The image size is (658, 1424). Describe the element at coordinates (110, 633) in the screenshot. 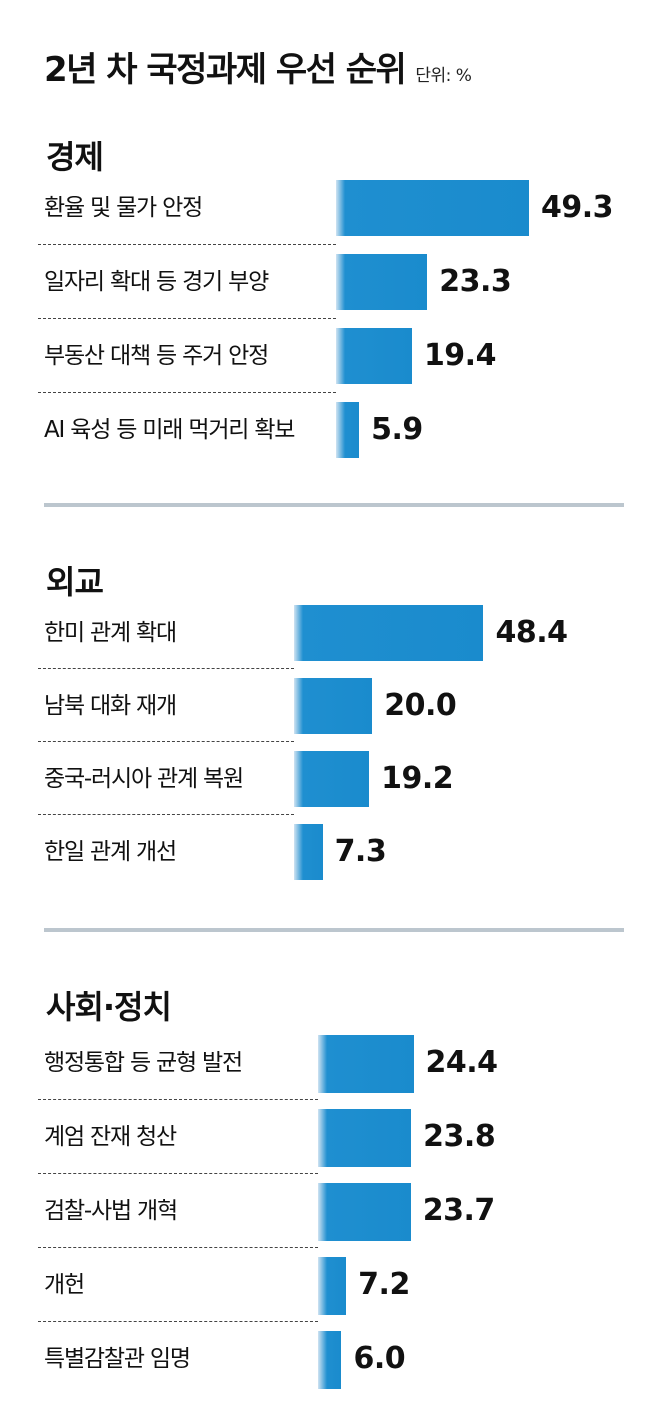

I see `category-label: 한미 관계 확대` at that location.